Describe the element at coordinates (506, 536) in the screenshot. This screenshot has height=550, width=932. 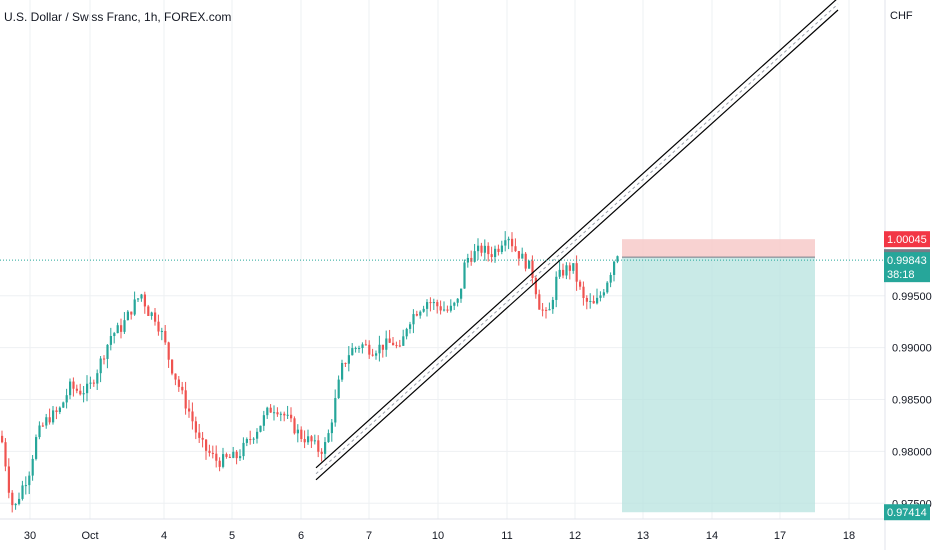
I see `time-tick-label: 11` at that location.